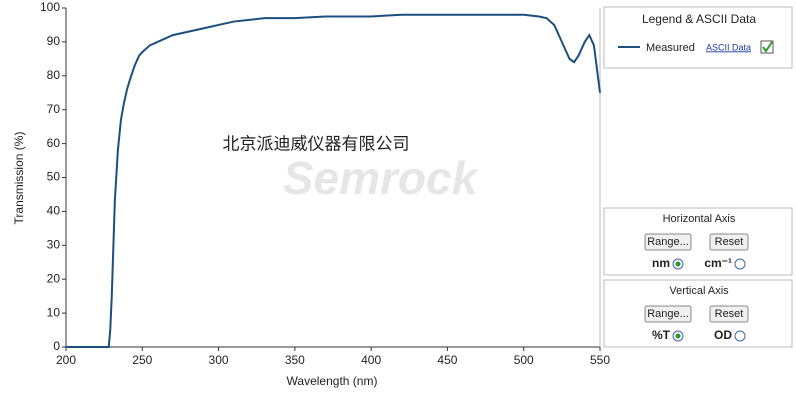 This screenshot has width=796, height=405. Describe the element at coordinates (332, 381) in the screenshot. I see `x-axis-label: Wavelength (nm)` at that location.